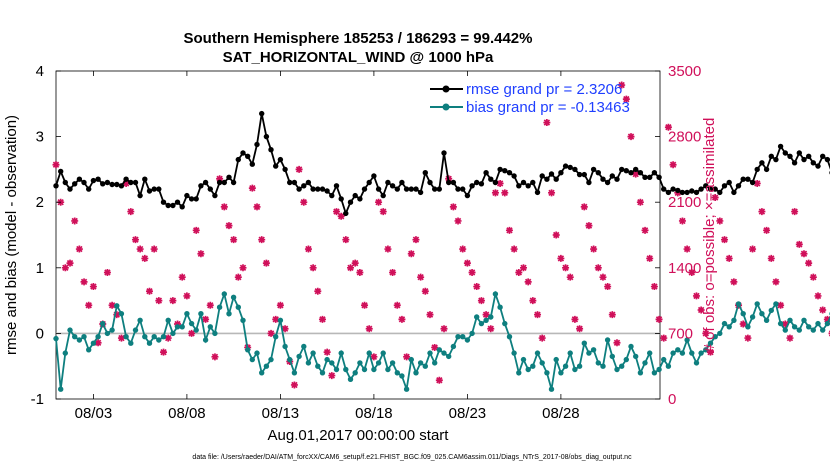 This screenshot has height=470, width=830. I want to click on x-tick-label: 08/13, so click(281, 413).